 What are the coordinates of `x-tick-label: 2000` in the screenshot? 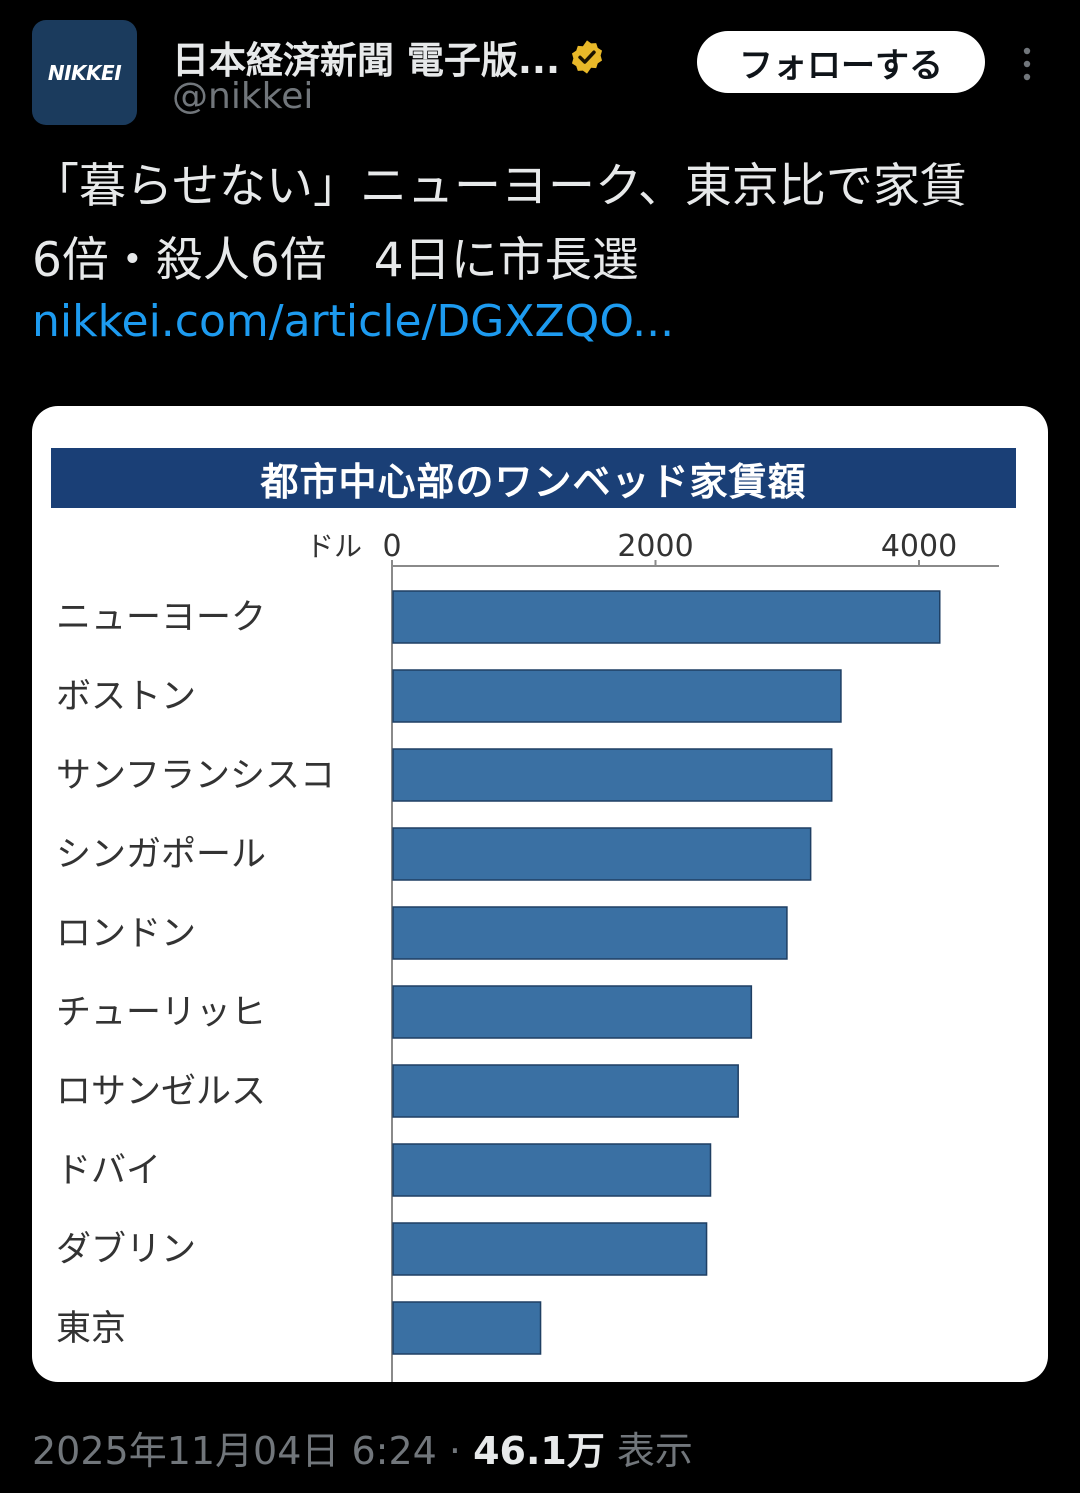 It's located at (655, 546).